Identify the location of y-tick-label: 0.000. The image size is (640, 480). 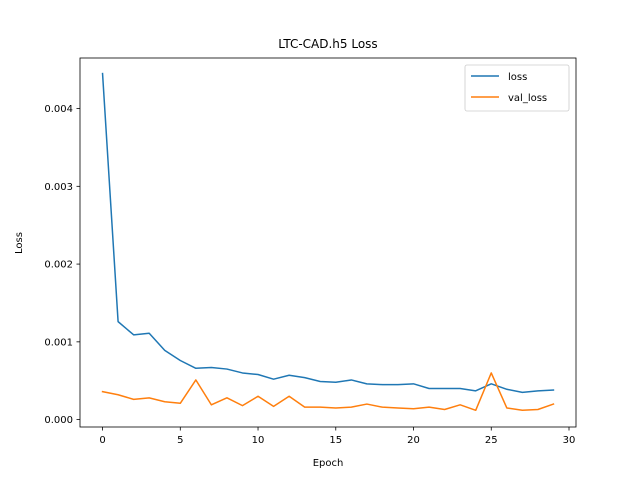
(58, 420).